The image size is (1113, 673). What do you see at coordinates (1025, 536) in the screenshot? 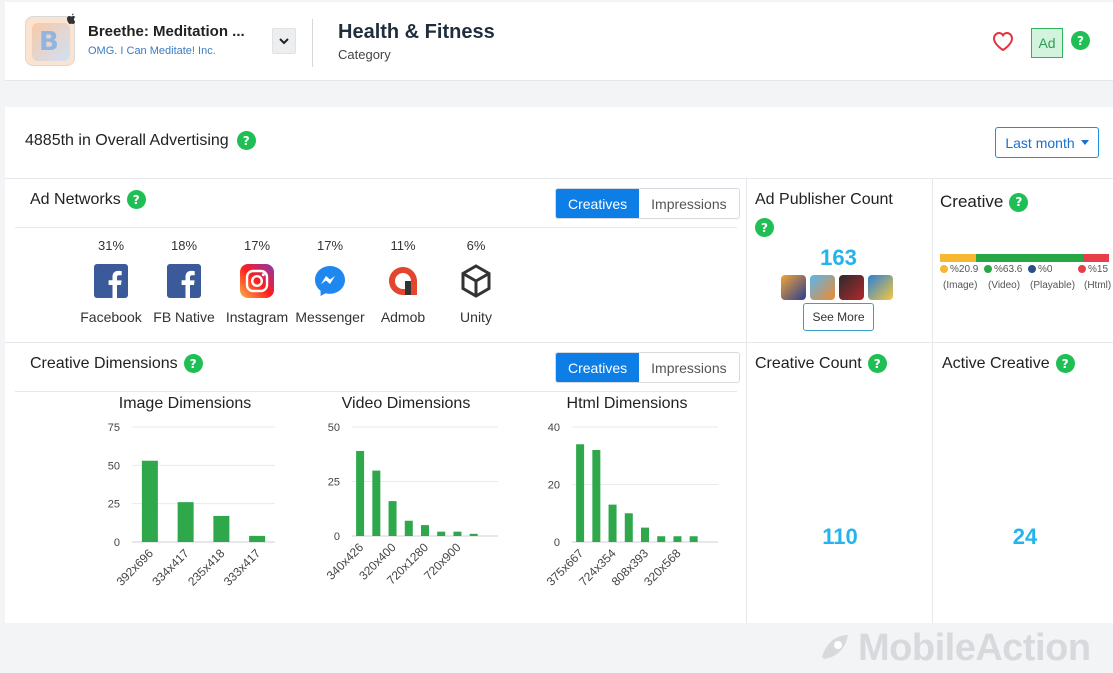
I see `active-creative-value: 24` at bounding box center [1025, 536].